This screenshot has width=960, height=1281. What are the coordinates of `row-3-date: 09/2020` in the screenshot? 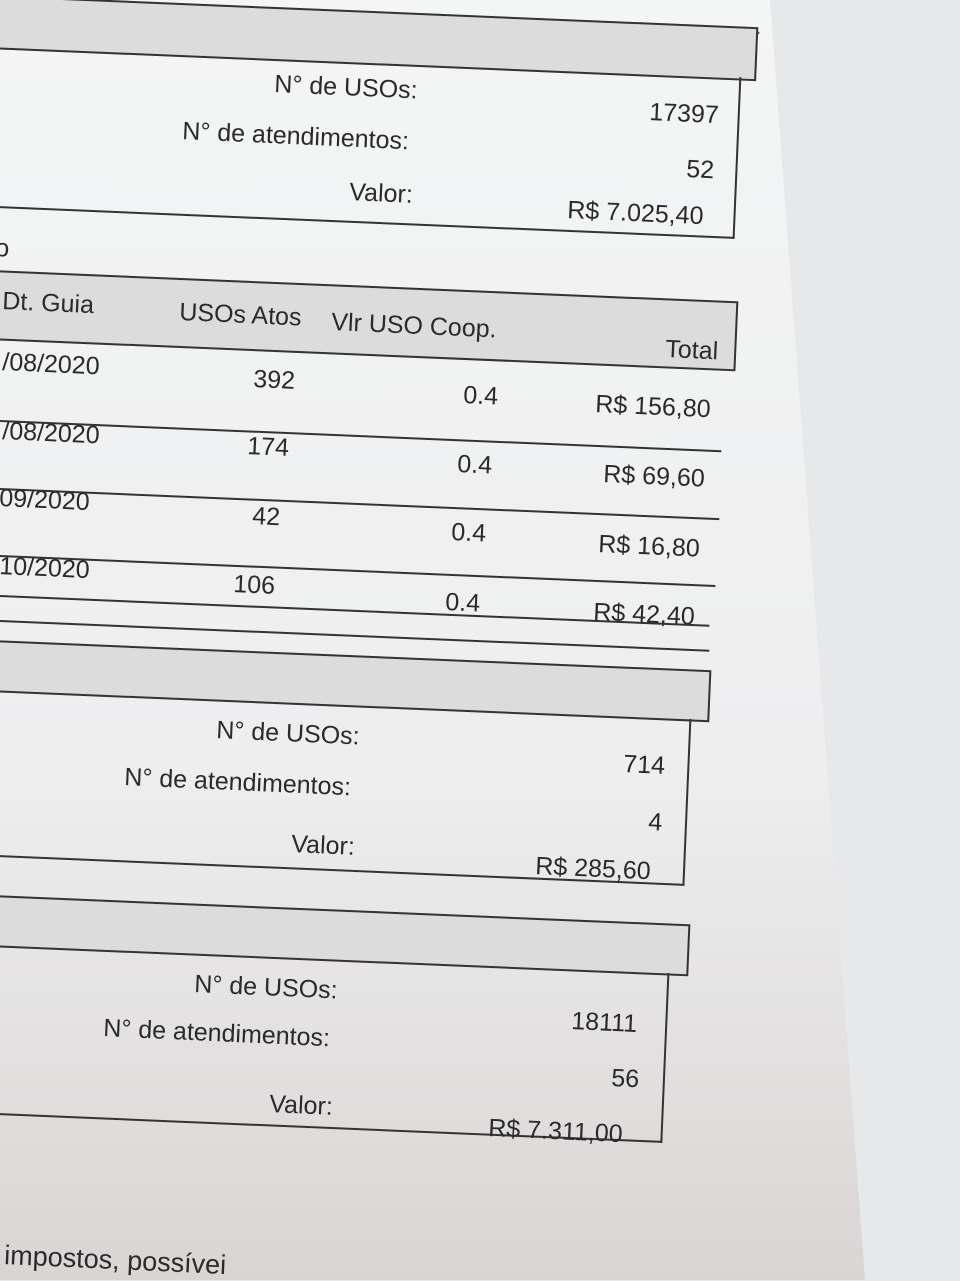 It's located at (45, 500).